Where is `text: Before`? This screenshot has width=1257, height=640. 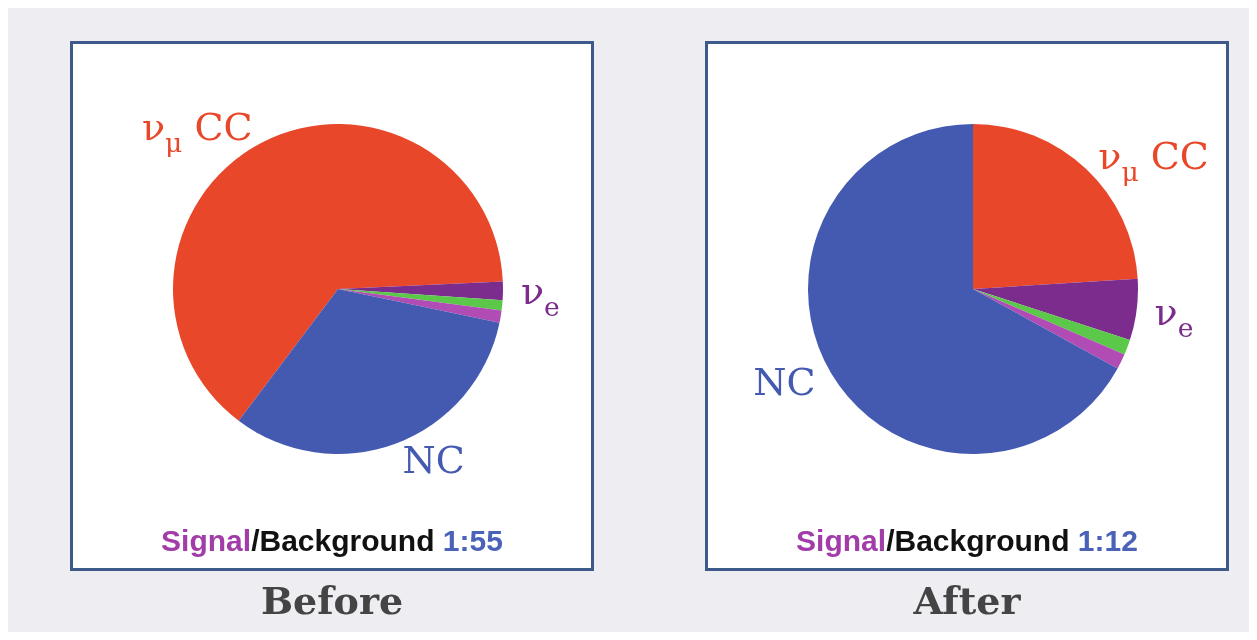 text: Before is located at coordinates (332, 600).